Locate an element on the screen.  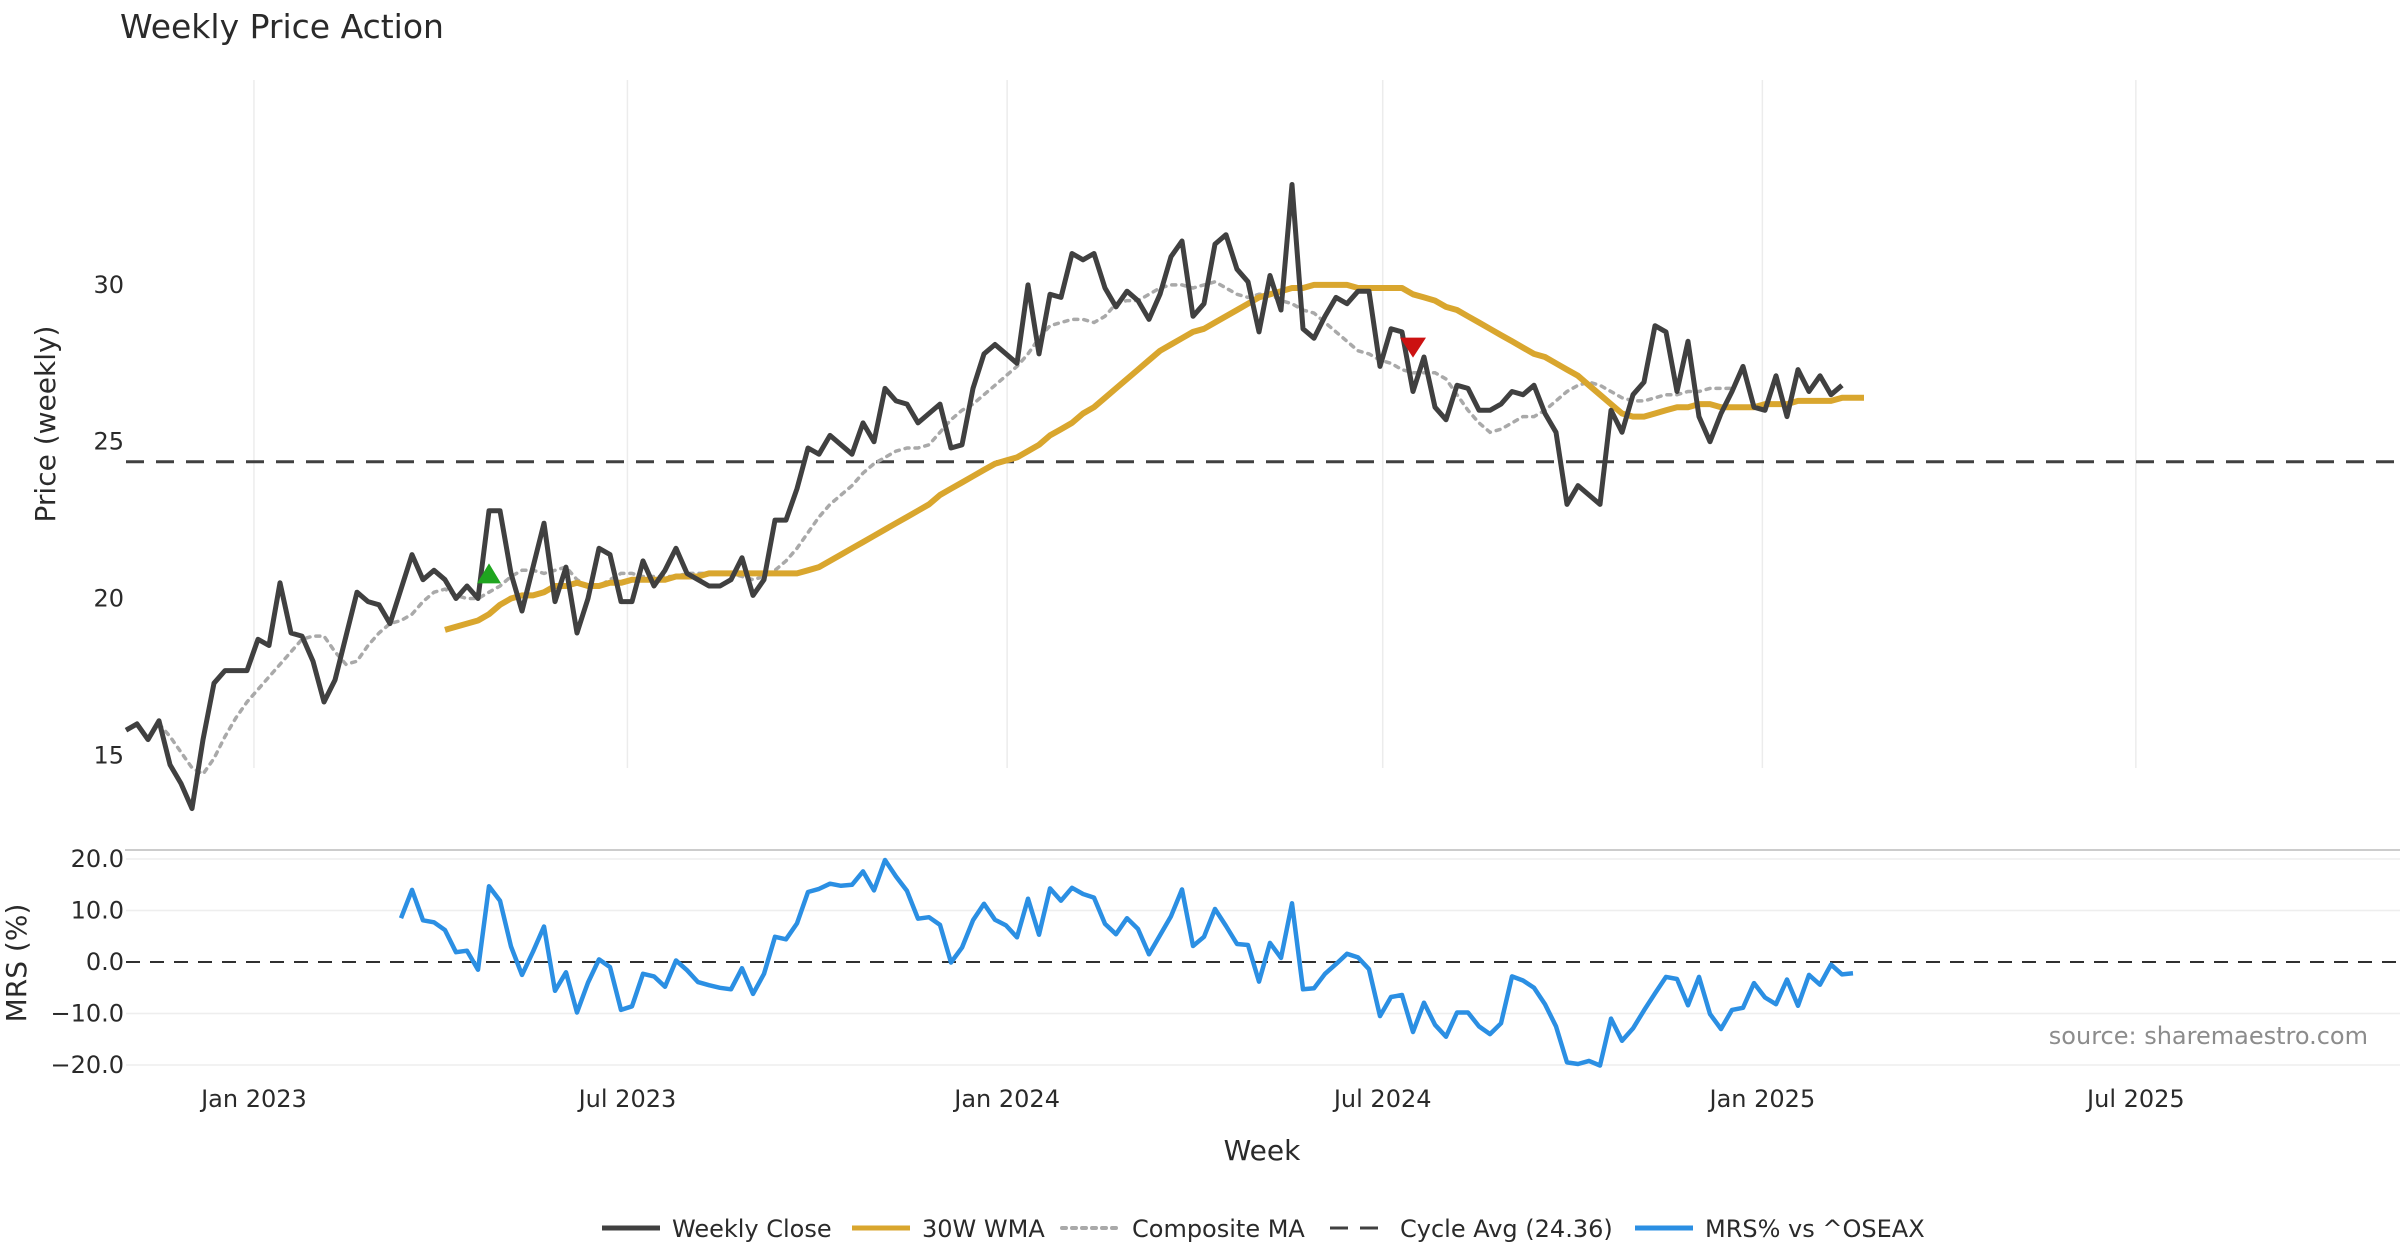
mrs-line is located at coordinates (1126, 962).